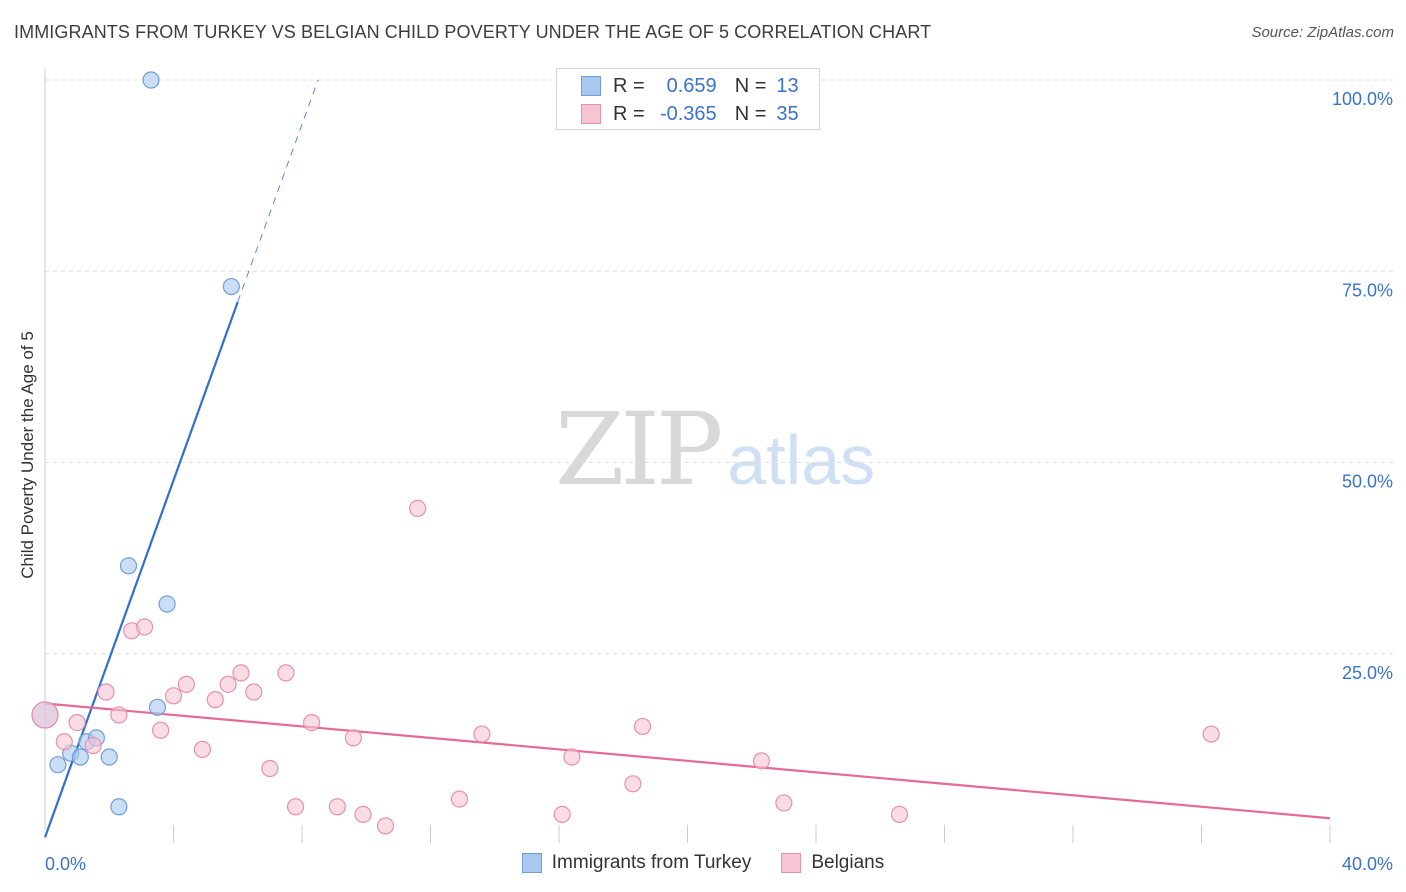  I want to click on series-legend: Immigrants from Turkey Belgians, so click(703, 863).